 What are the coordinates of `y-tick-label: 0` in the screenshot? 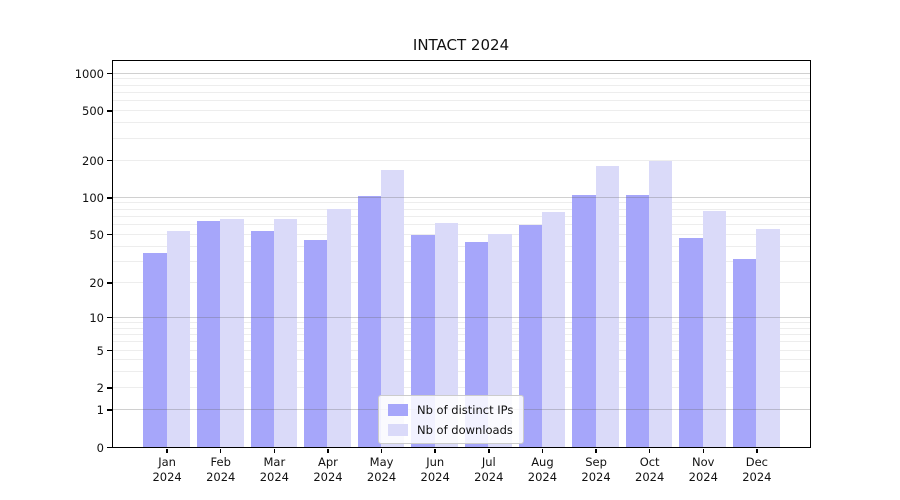 It's located at (100, 447).